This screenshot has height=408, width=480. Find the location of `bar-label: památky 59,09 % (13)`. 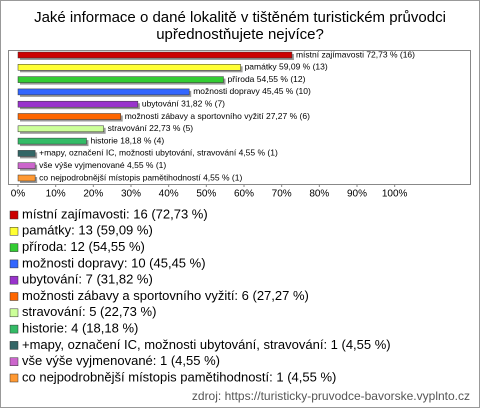

bar-label: památky 59,09 % (13) is located at coordinates (286, 67).